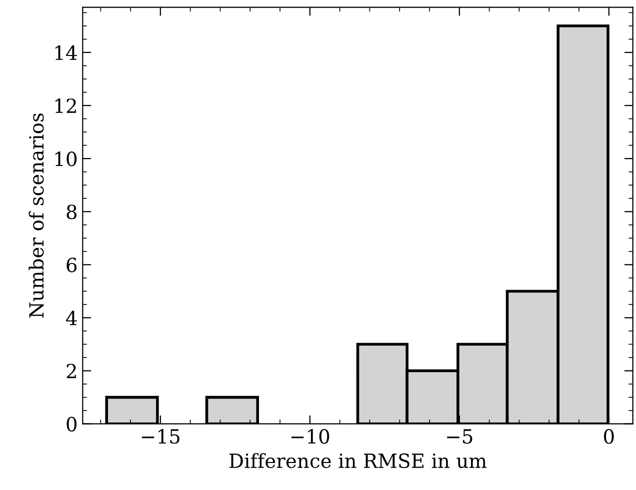 This screenshot has height=490, width=636. I want to click on y-tick-label: 14, so click(66, 52).